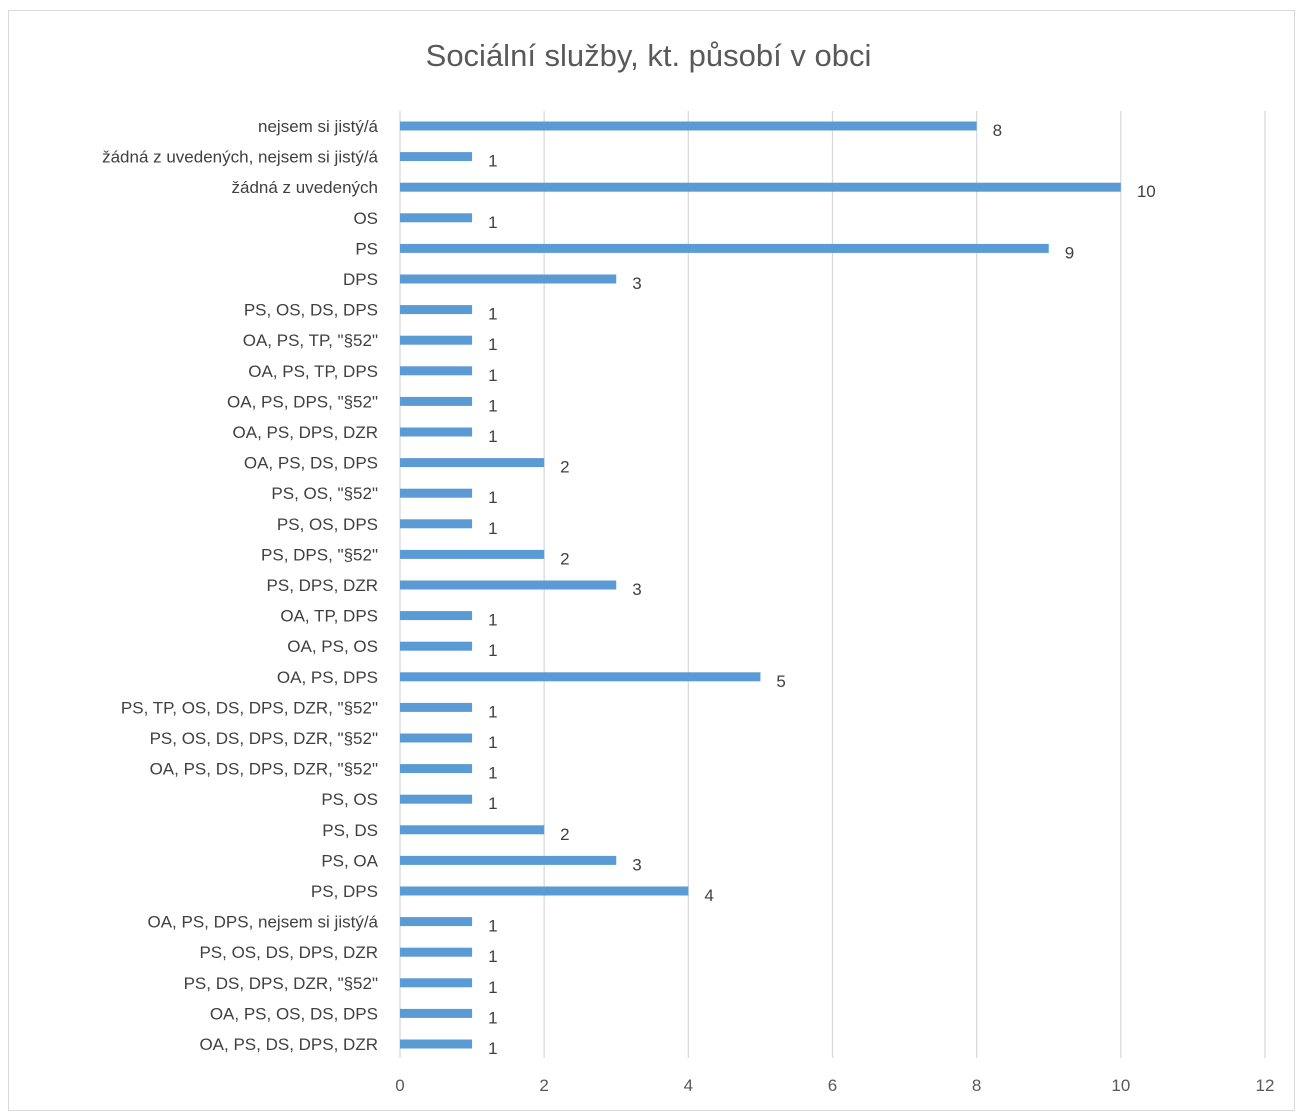 Image resolution: width=1297 pixels, height=1113 pixels. Describe the element at coordinates (302, 401) in the screenshot. I see `category-label: OA, PS, DPS, "§52"` at that location.